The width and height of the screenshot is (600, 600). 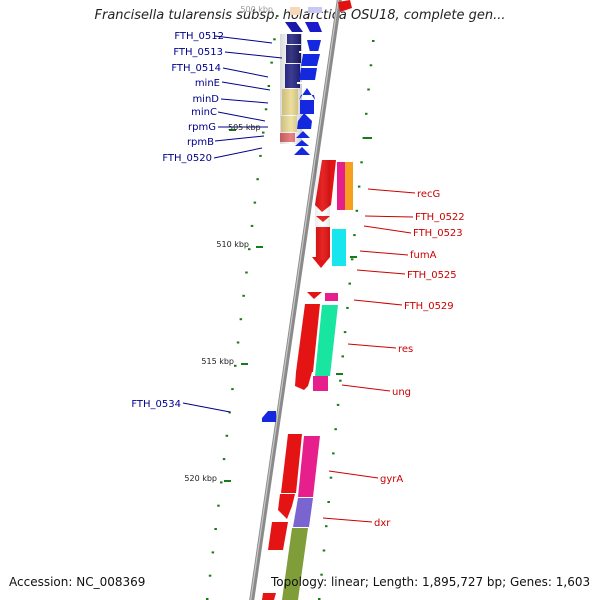 What do you see at coordinates (156, 404) in the screenshot?
I see `gene-label-fth0534: FTH_0534` at bounding box center [156, 404].